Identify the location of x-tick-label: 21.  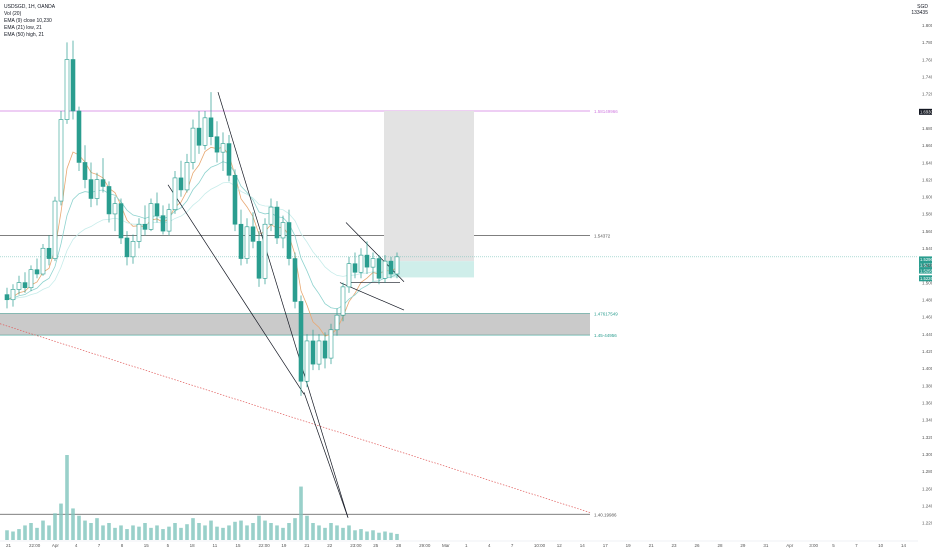
(9, 545).